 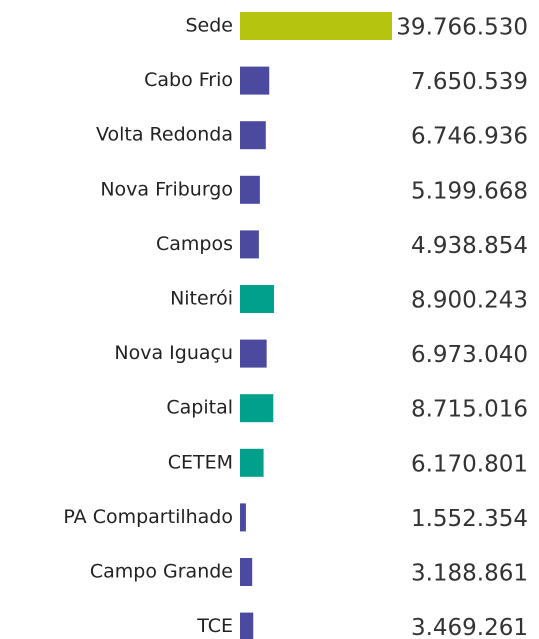 I want to click on value-label: 3.188.861, so click(x=469, y=574).